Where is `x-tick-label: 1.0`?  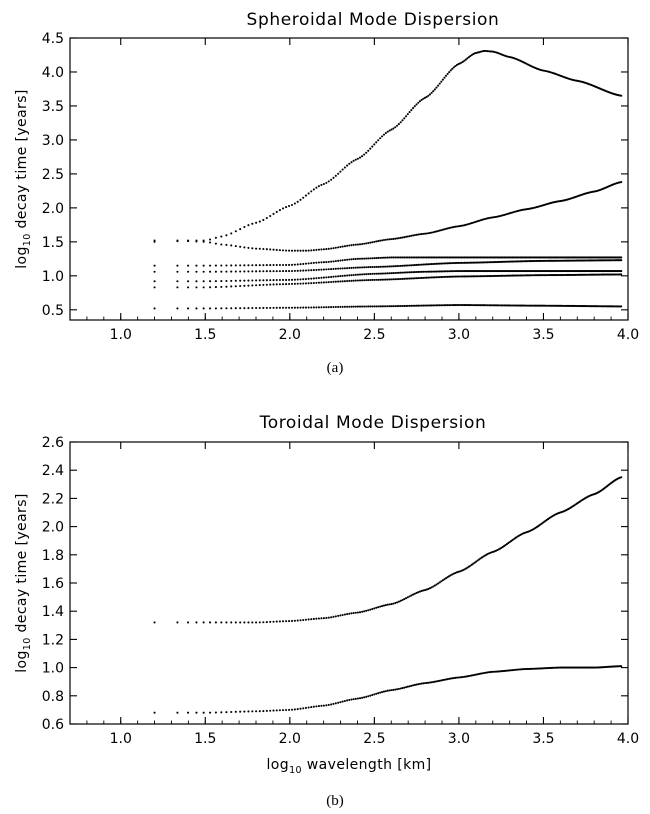
x-tick-label: 1.0 is located at coordinates (121, 739).